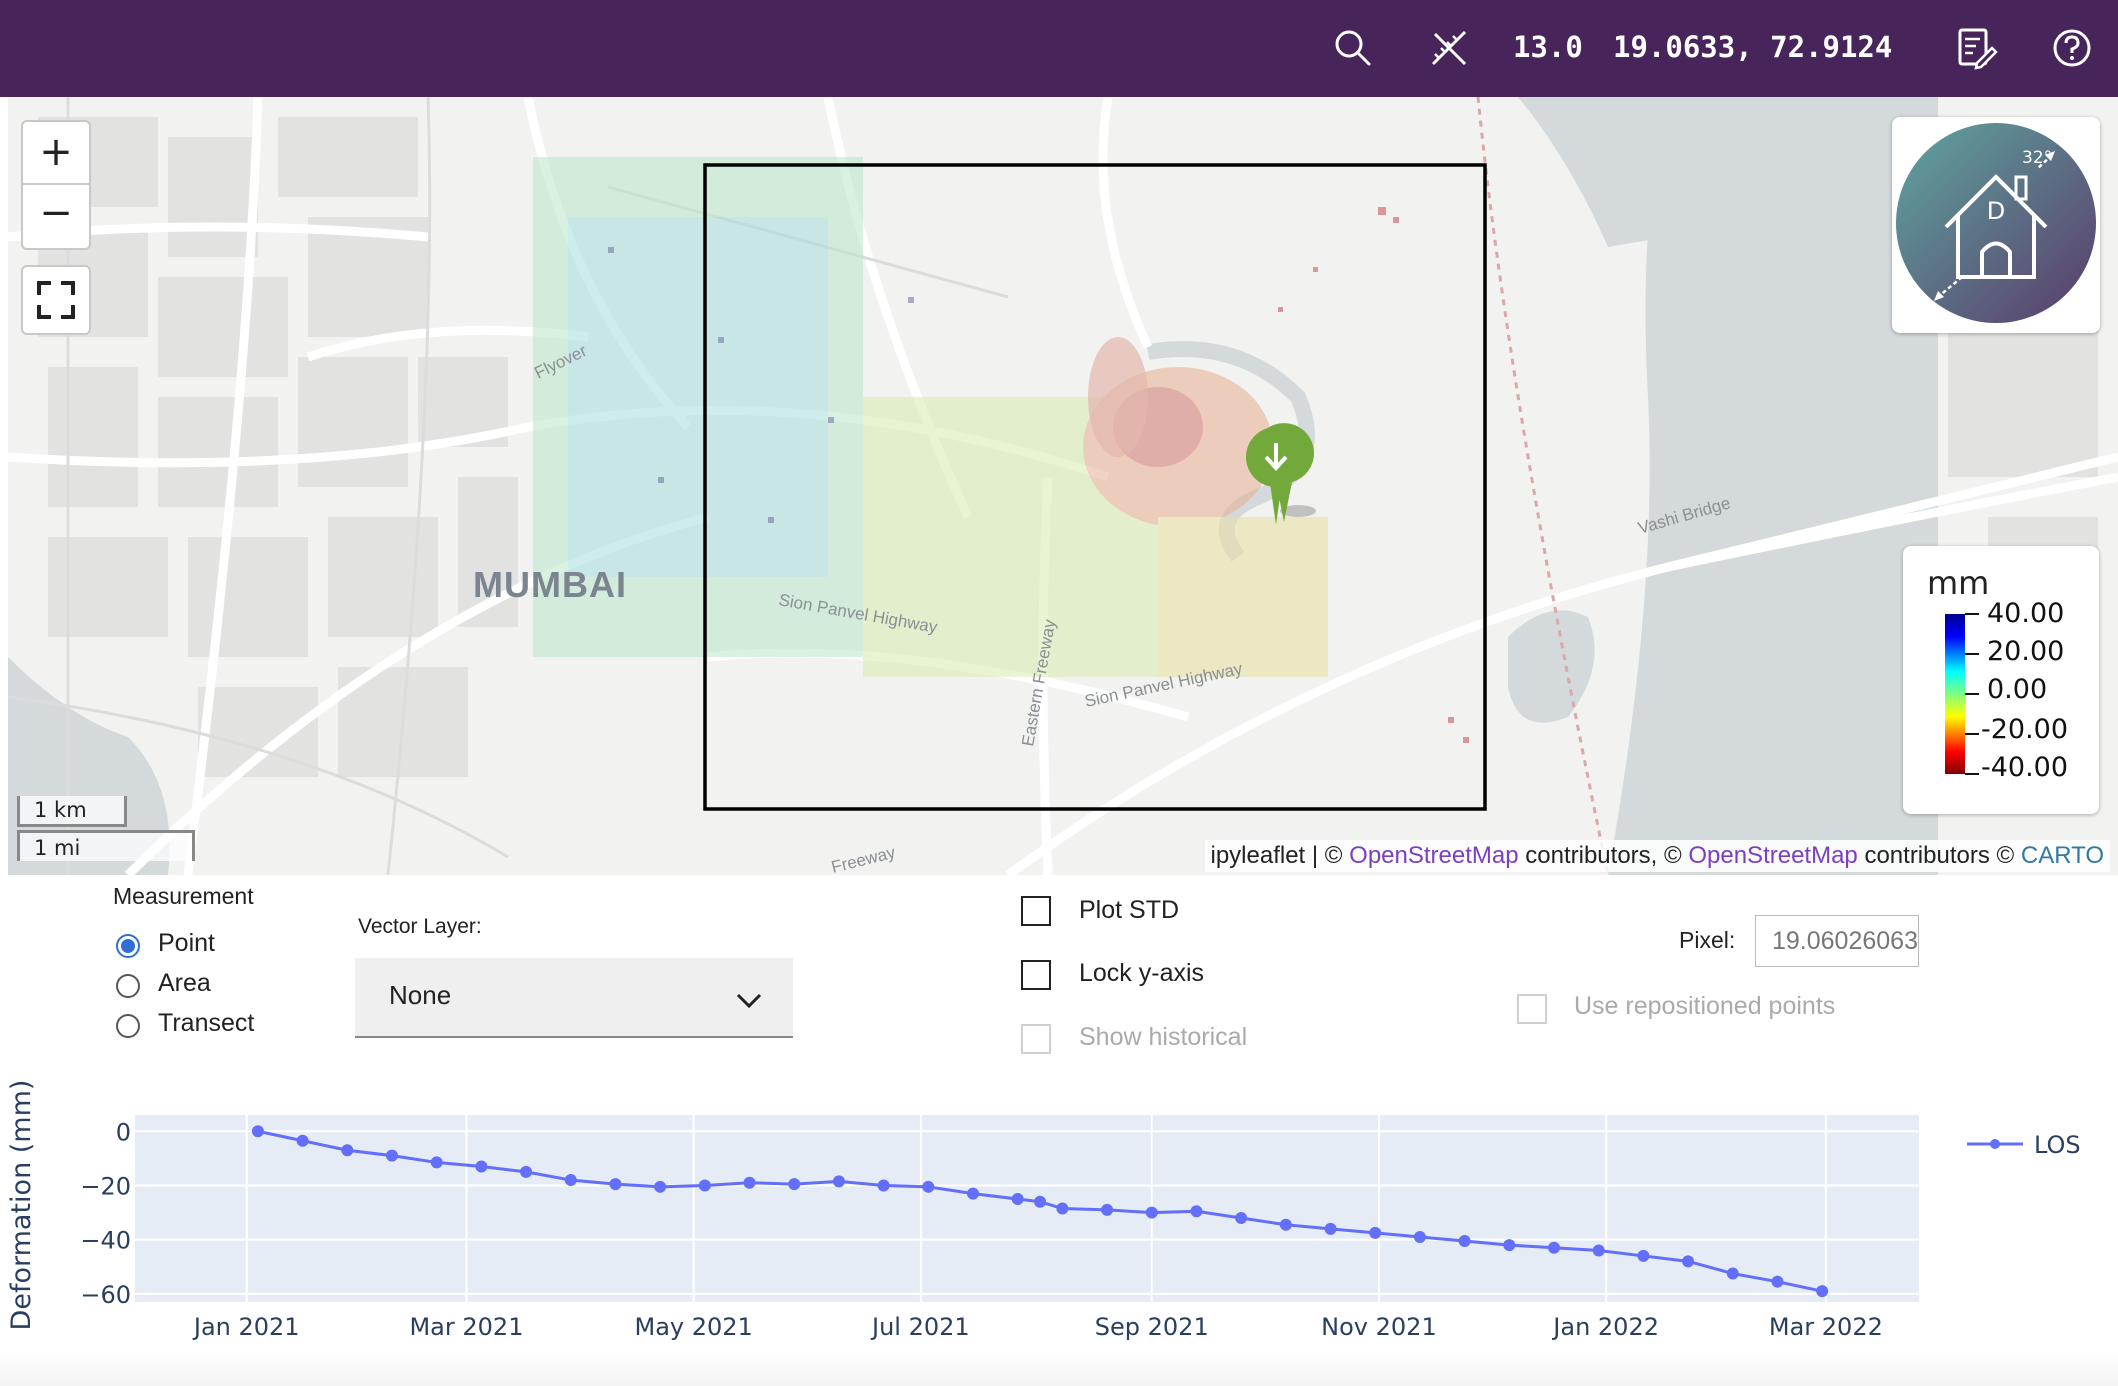  I want to click on series-points-los, so click(1040, 1211).